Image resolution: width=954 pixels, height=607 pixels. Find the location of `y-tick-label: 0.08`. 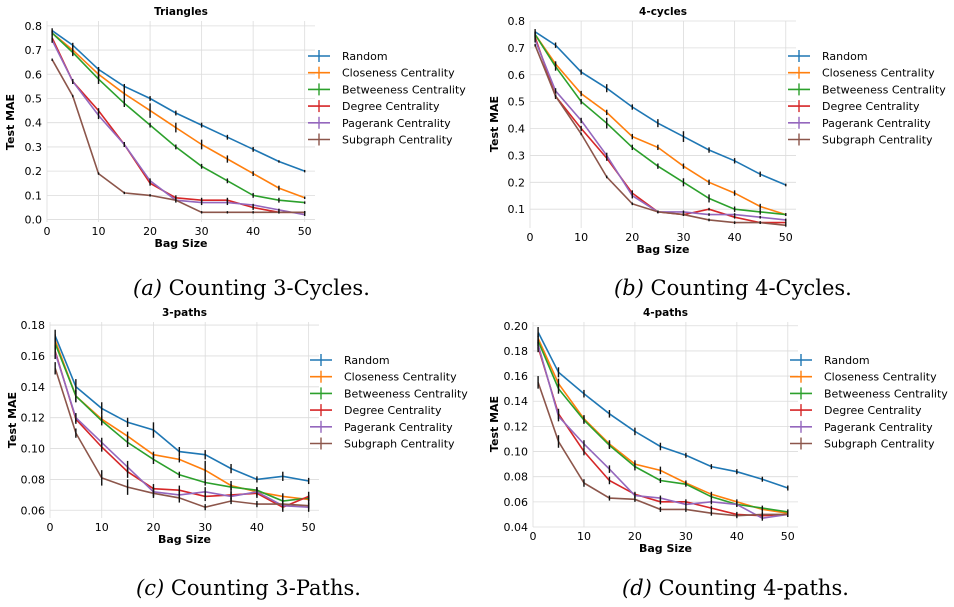

y-tick-label: 0.08 is located at coordinates (516, 477).